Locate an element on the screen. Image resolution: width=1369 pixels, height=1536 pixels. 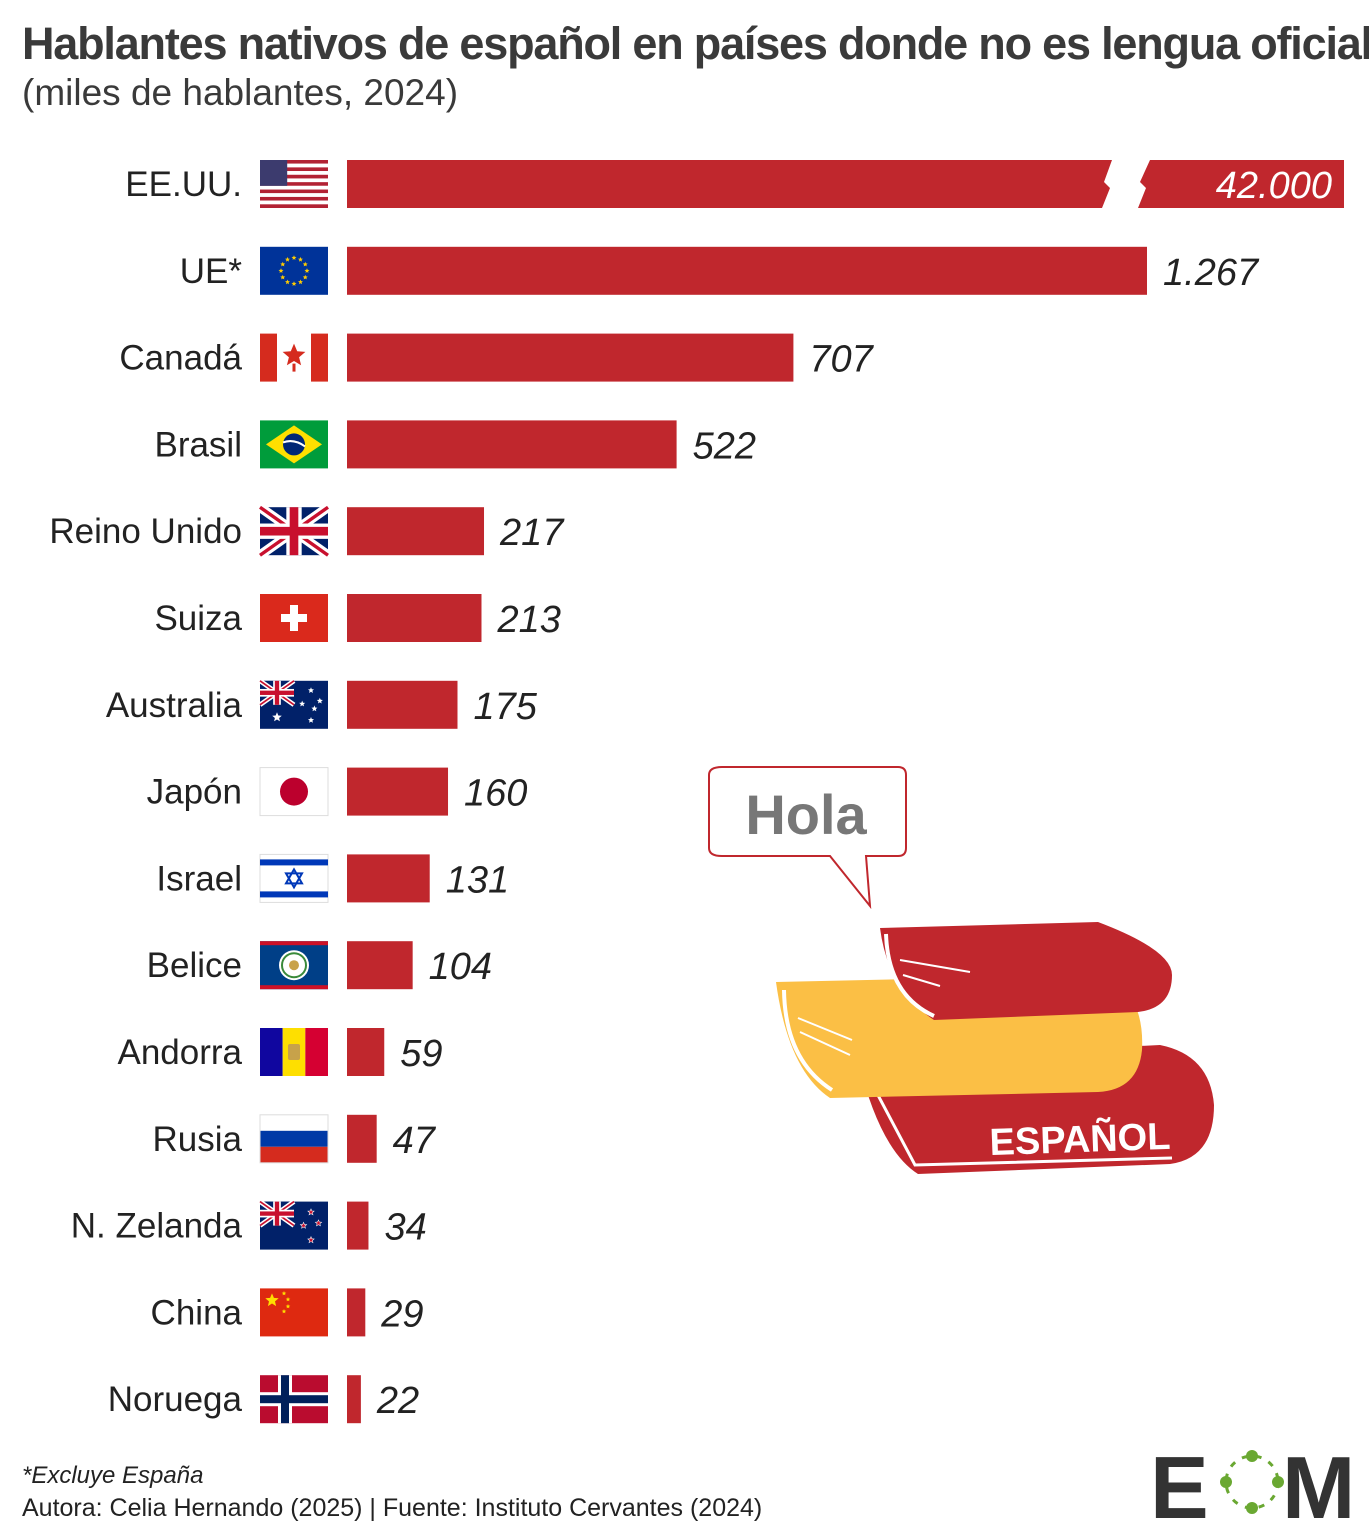
value-label: 217 is located at coordinates (532, 533).